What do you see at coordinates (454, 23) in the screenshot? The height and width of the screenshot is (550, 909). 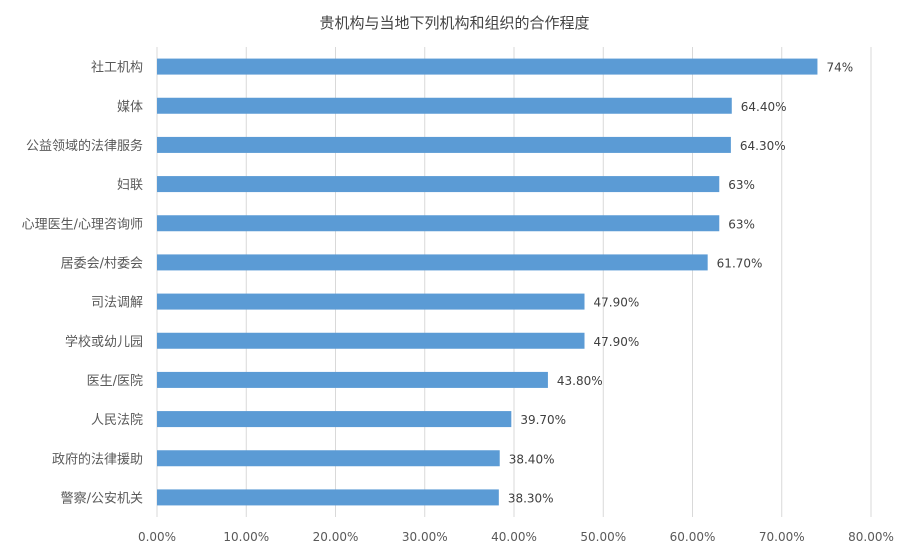 I see `chart-title: 贵机构与当地下列机构和组织的合作程度` at bounding box center [454, 23].